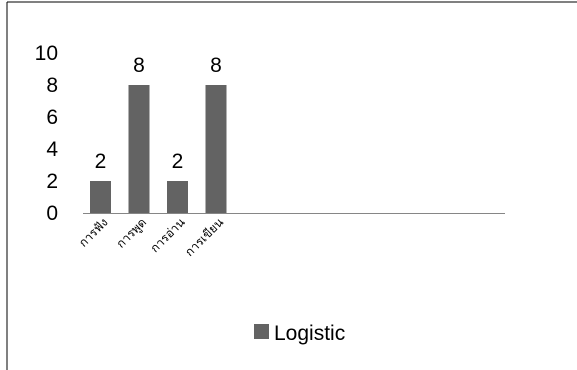  I want to click on x-tick-label: การพูด, so click(132, 233).